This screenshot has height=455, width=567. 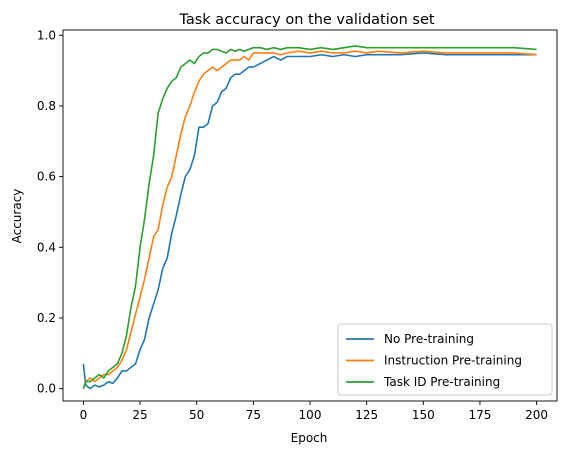 I want to click on x-tick-label: 100, so click(x=310, y=415).